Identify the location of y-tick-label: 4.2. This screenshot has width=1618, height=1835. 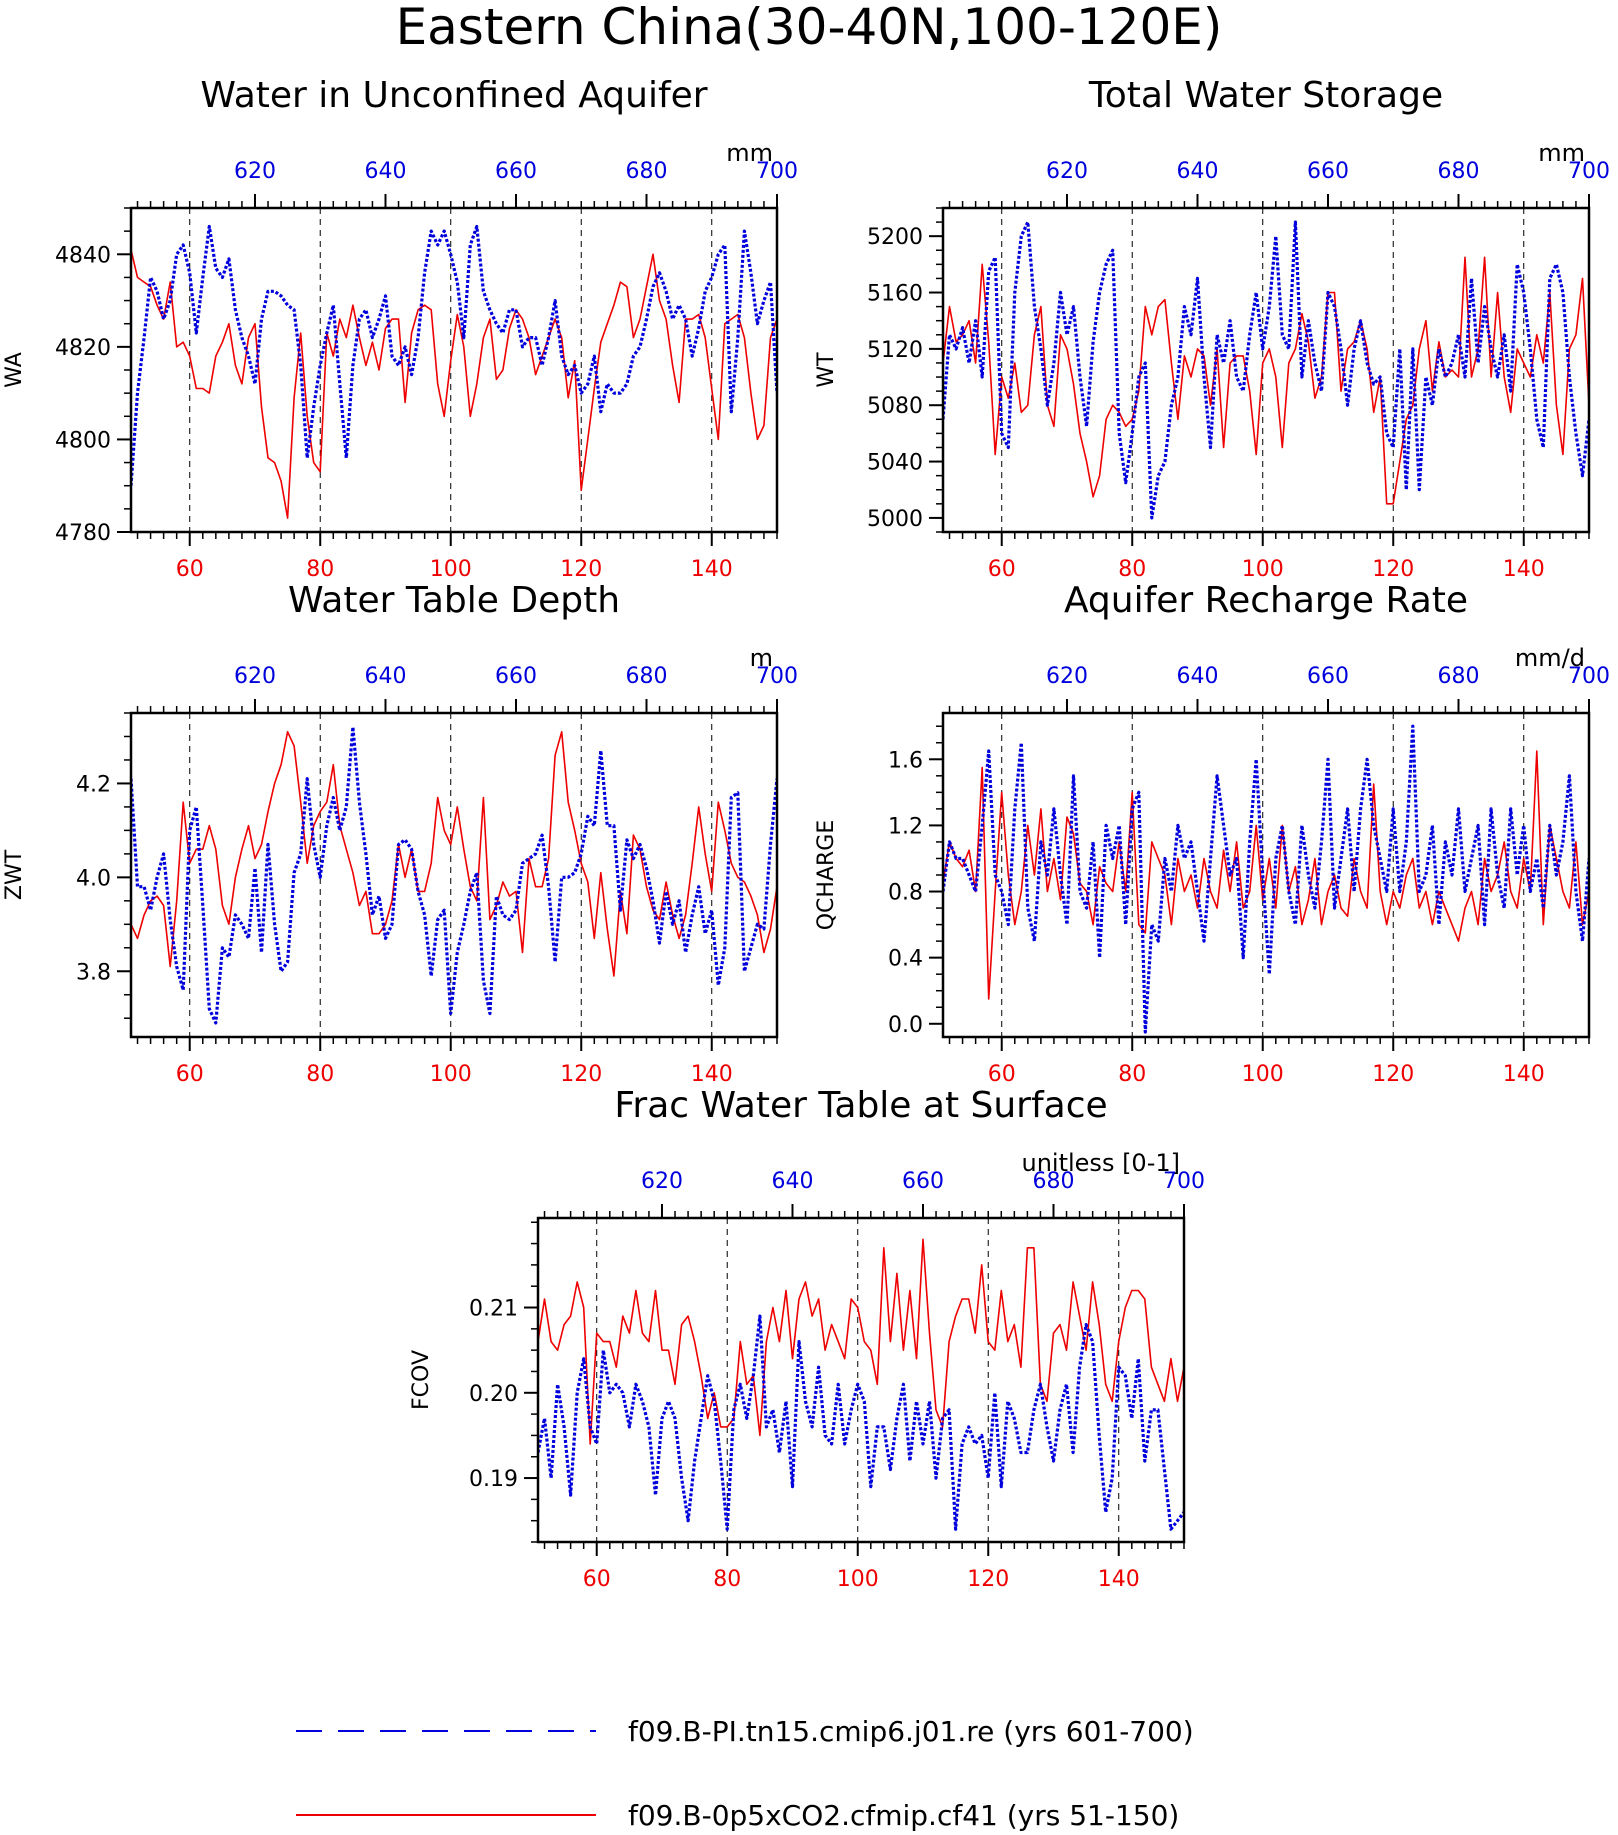
(93, 784).